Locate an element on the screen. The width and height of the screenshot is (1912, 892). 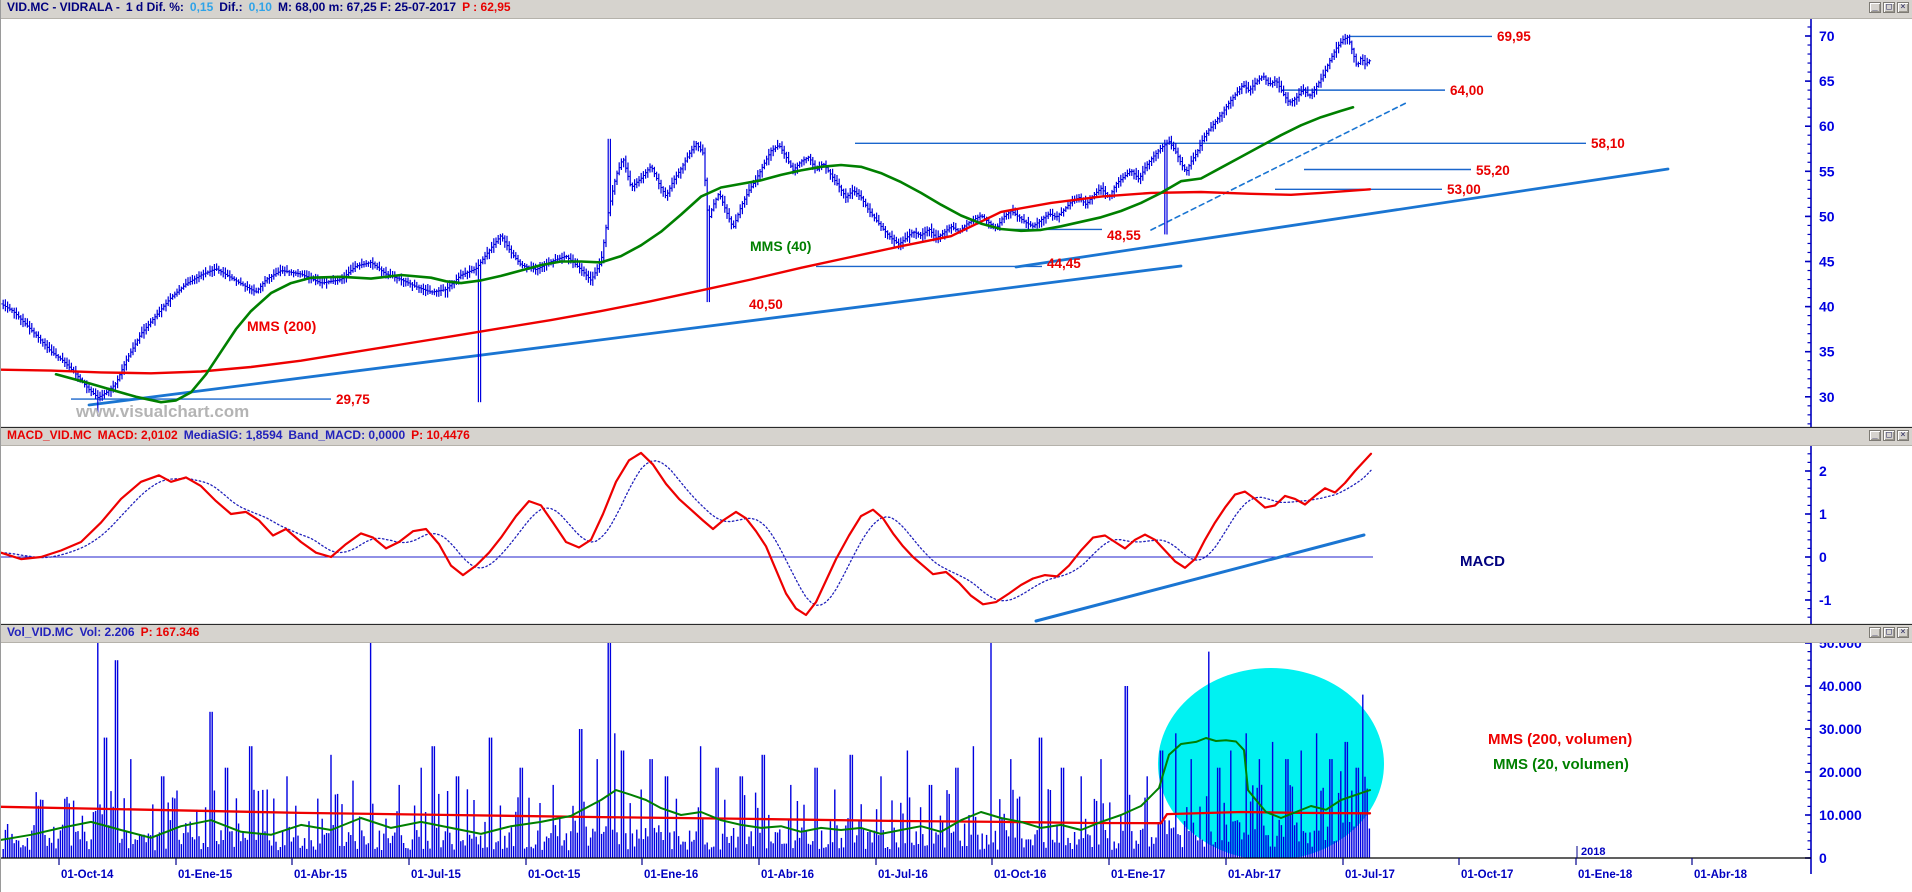
axis-tick-label: 50 is located at coordinates (1827, 216).